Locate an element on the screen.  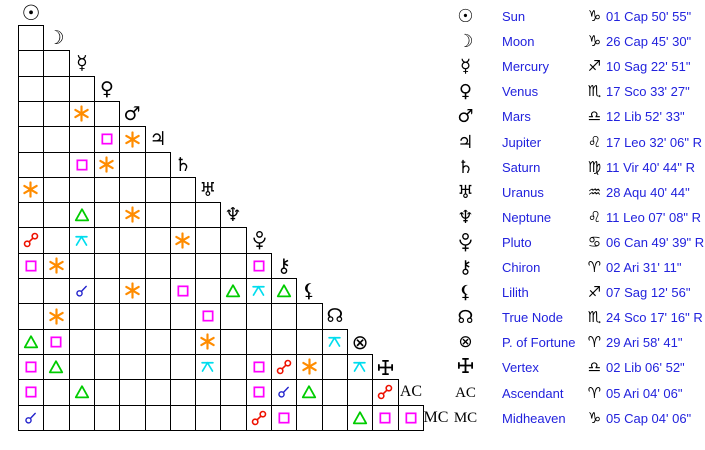
planet-name-mars: Mars is located at coordinates (516, 116).